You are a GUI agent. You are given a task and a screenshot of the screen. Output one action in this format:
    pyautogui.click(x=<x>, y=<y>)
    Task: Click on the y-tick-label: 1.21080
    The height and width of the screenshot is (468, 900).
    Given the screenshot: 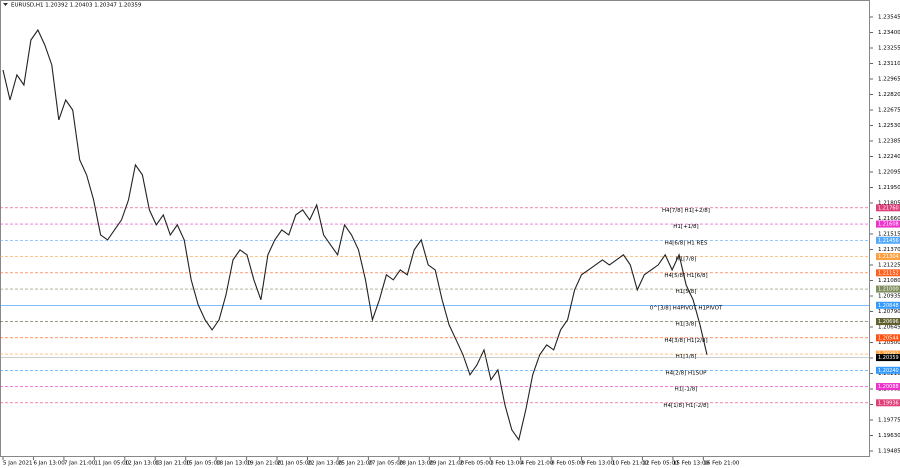 What is the action you would take?
    pyautogui.click(x=889, y=281)
    